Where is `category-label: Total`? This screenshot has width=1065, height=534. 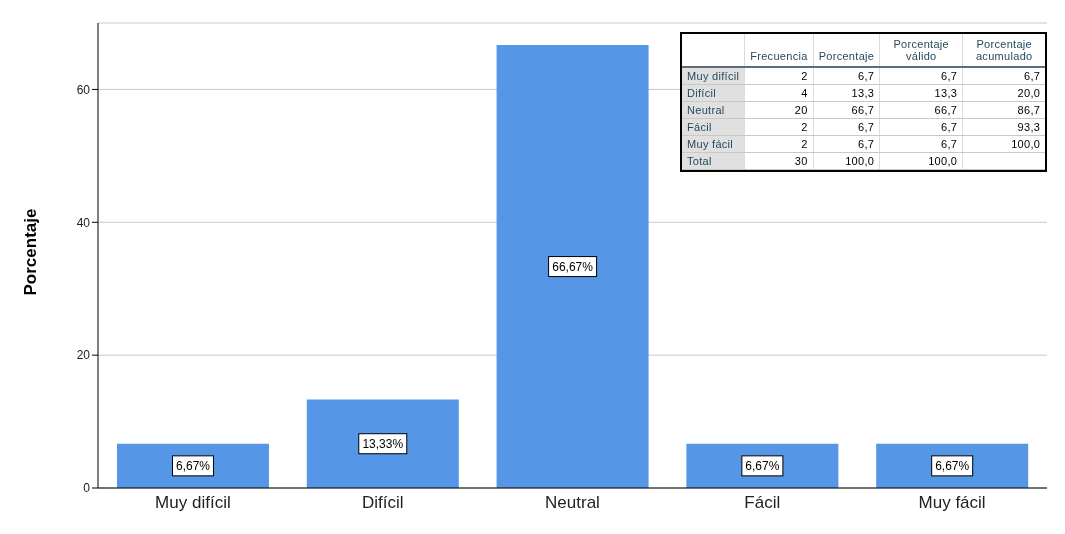
category-label: Total is located at coordinates (713, 161).